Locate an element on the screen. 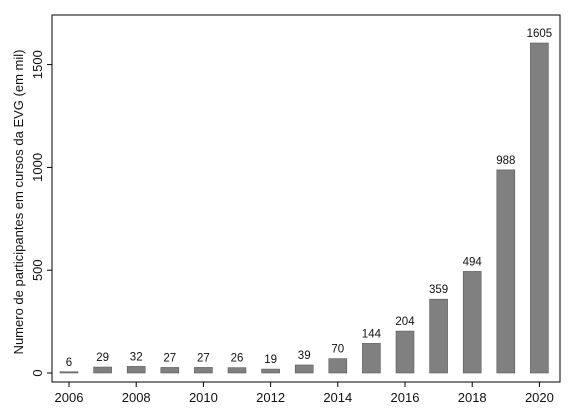 The image size is (579, 413). x-tick-label-2008: 2008 is located at coordinates (136, 397).